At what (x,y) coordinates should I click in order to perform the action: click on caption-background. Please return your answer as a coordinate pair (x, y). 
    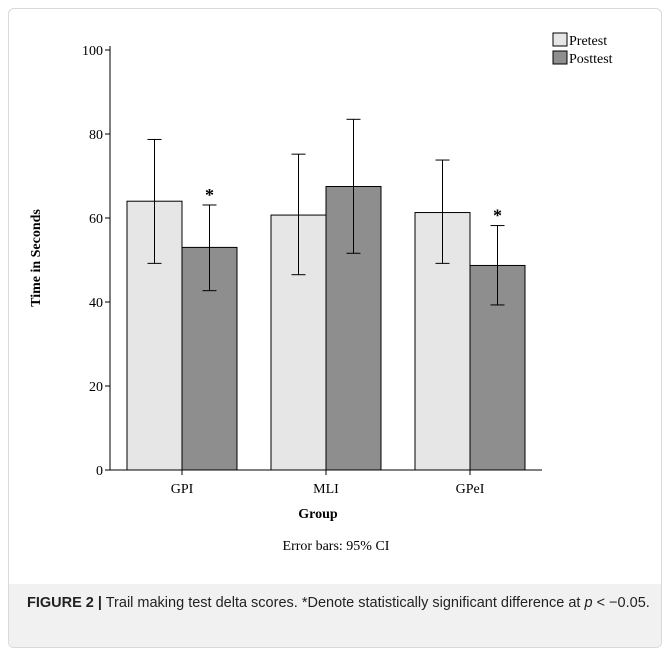
    Looking at the image, I should click on (335, 615).